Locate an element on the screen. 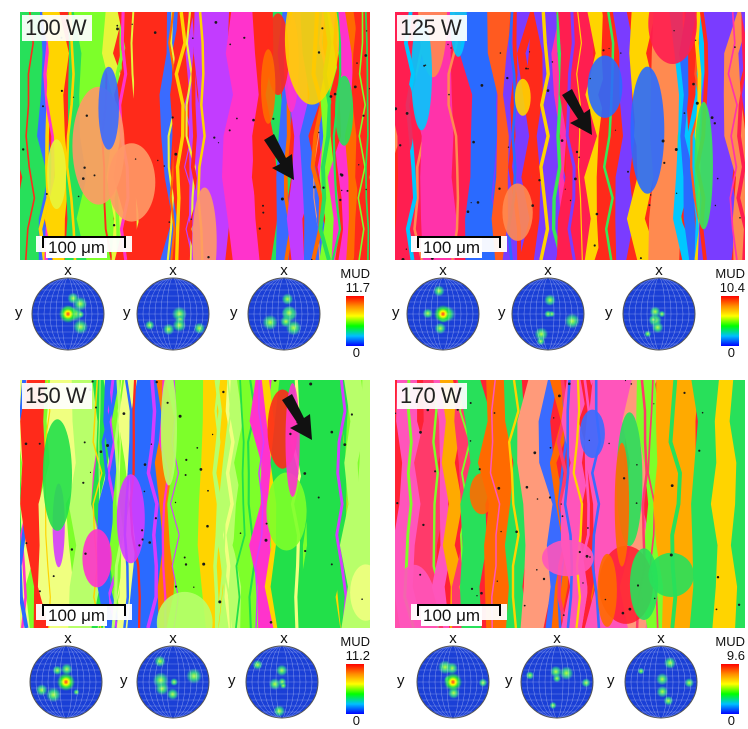  mud-colorbar: MUD 11.7 0 is located at coordinates (353, 313).